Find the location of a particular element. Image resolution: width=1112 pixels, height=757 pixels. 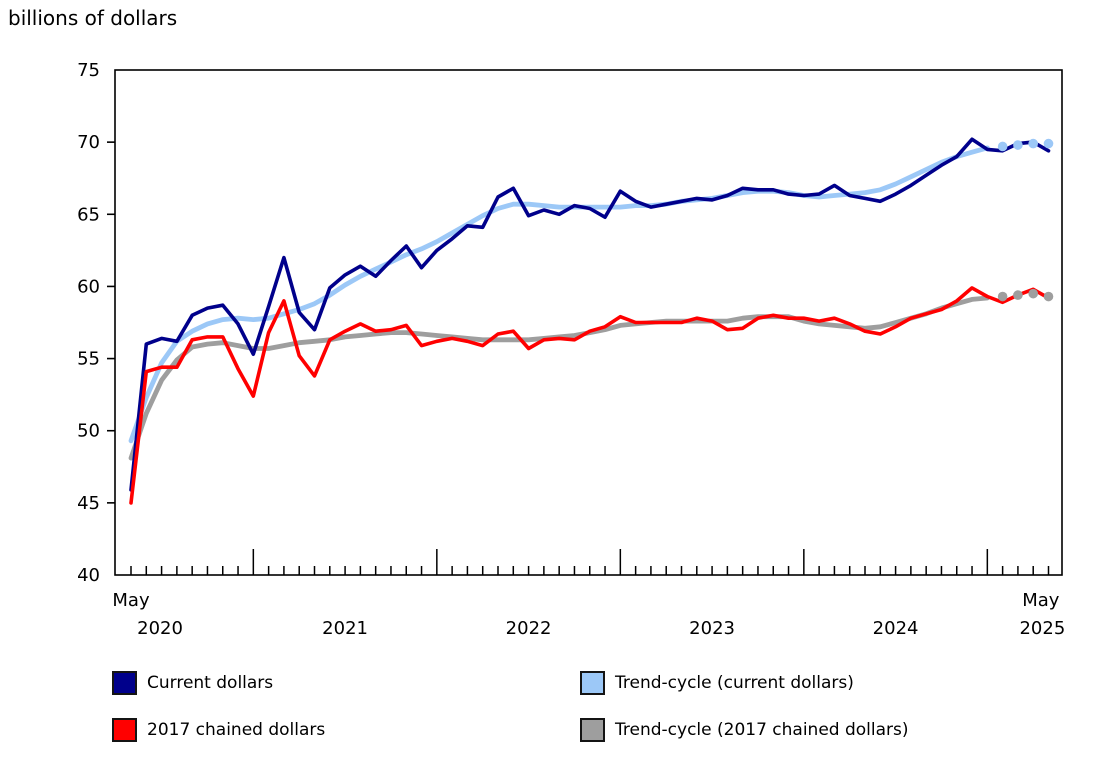

legend-item-2017-chained-dollars: 2017 chained dollars is located at coordinates (218, 730).